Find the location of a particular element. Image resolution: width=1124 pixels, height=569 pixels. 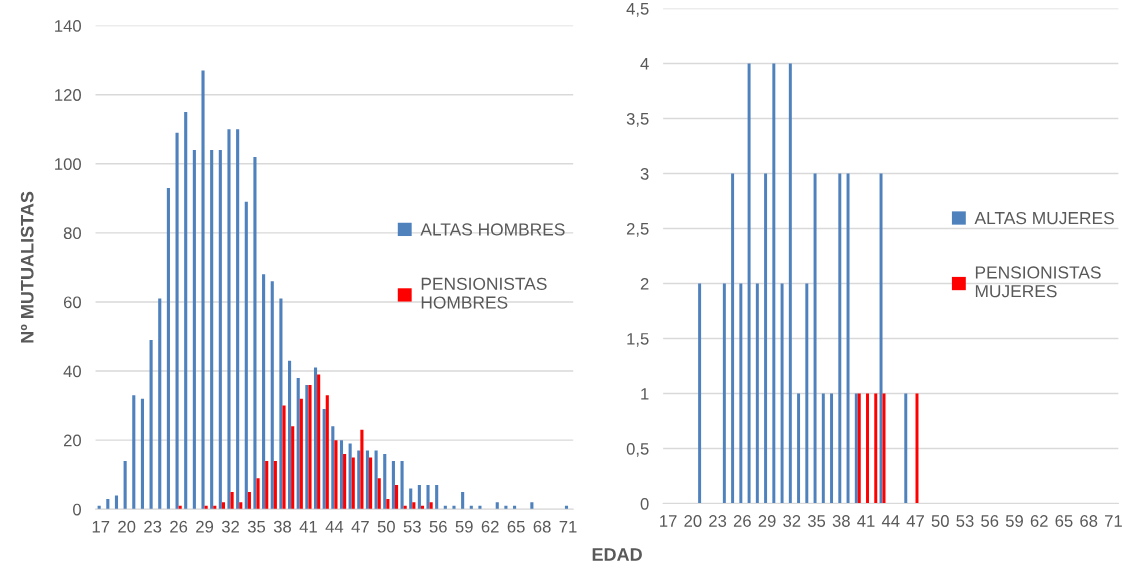

x-tick-label: 68 is located at coordinates (1089, 521).